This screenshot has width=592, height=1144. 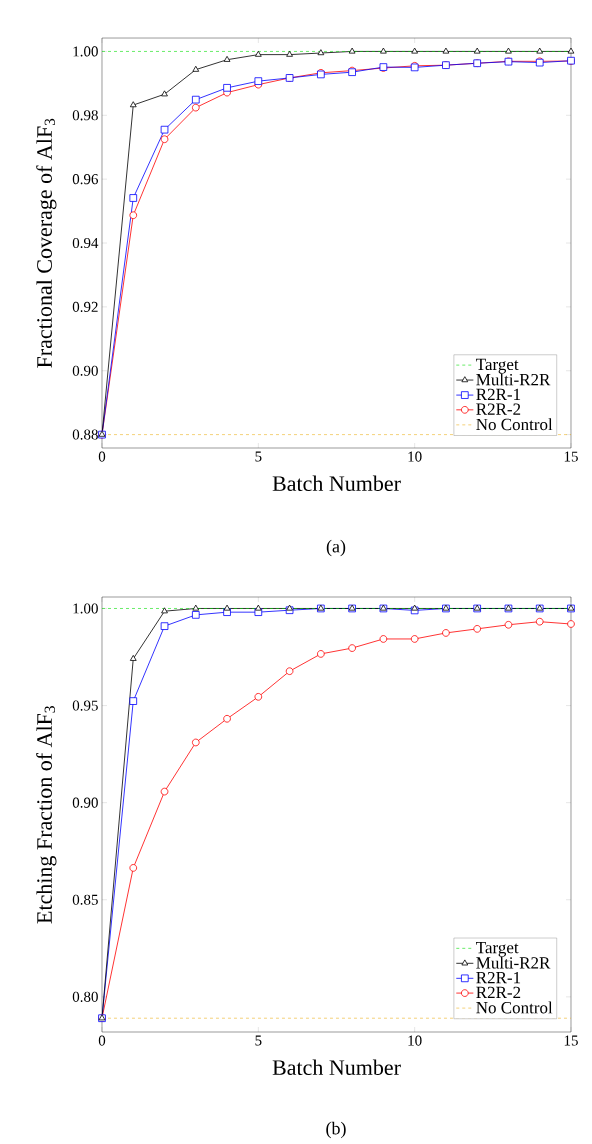 What do you see at coordinates (85, 115) in the screenshot?
I see `y-tick-label: 0.98` at bounding box center [85, 115].